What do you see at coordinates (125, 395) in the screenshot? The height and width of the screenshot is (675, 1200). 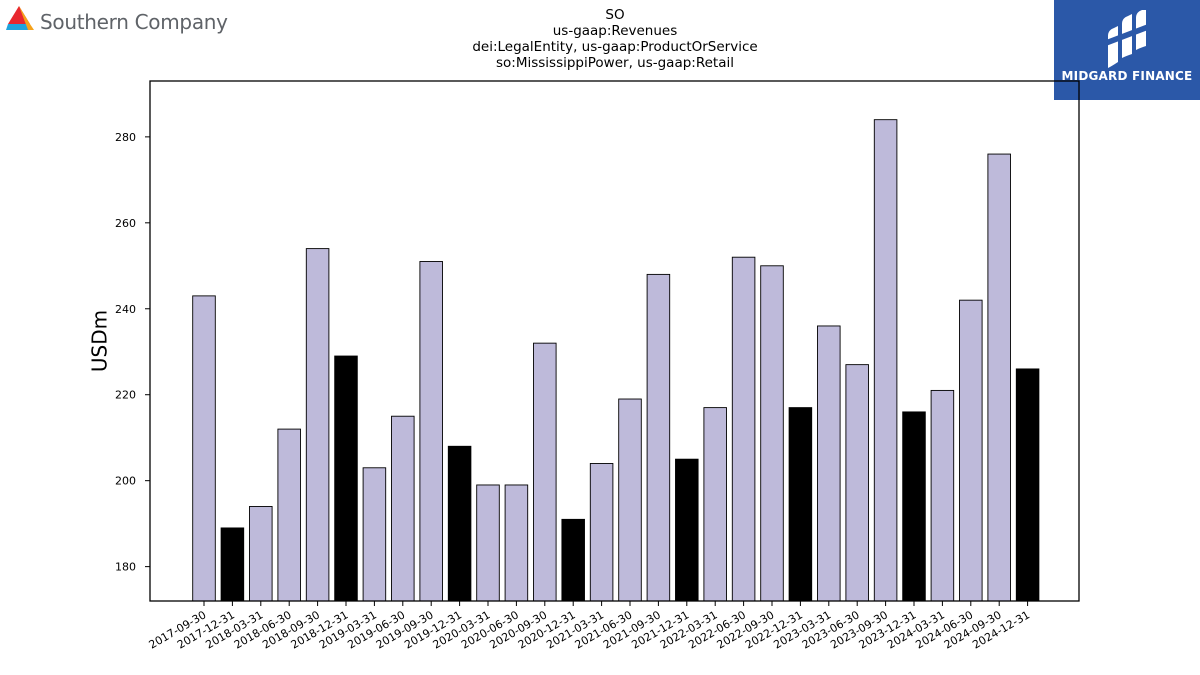 I see `y-tick-label: 220` at bounding box center [125, 395].